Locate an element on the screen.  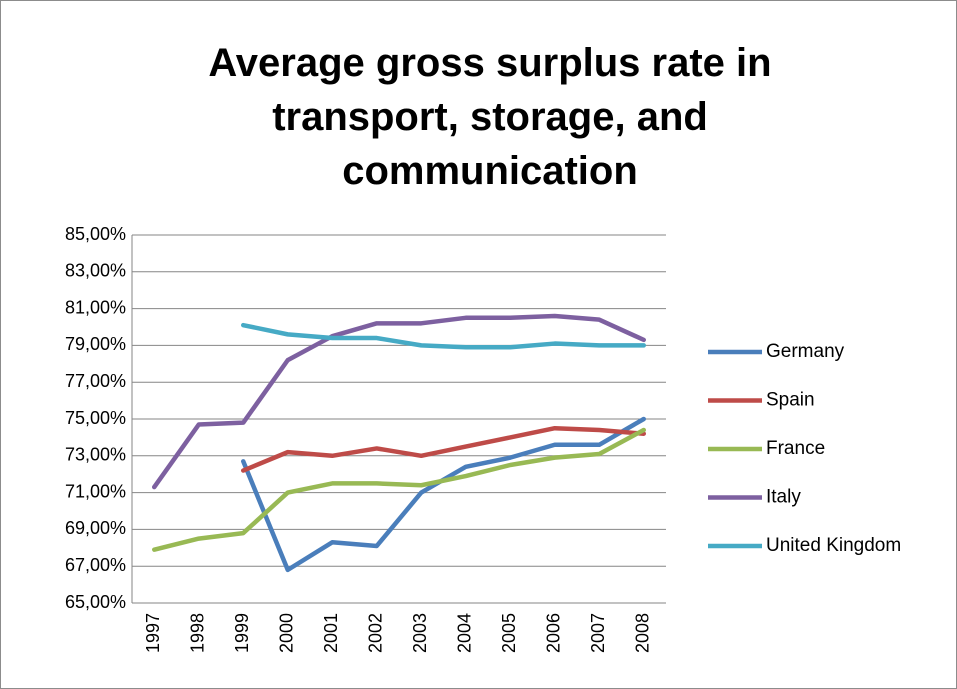
y-tick-label: 67,00% is located at coordinates (95, 565).